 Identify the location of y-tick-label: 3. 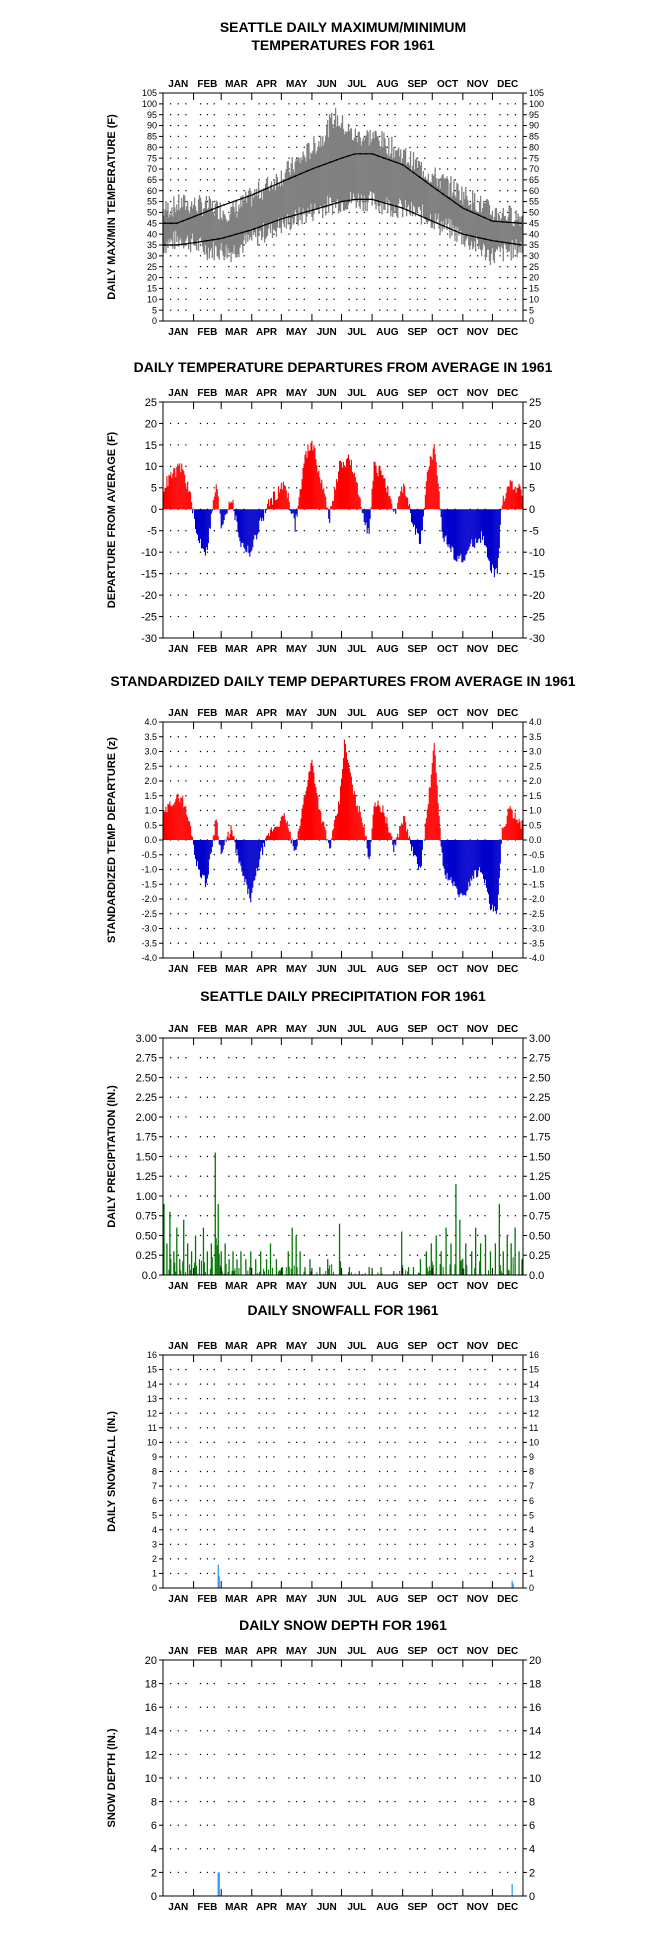
(154, 1544).